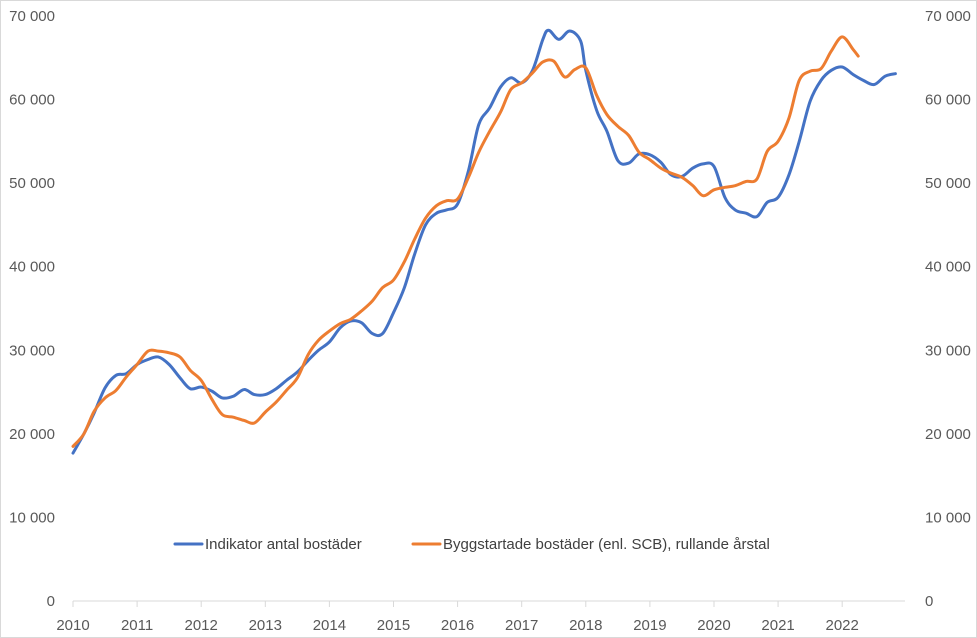 The width and height of the screenshot is (977, 638). Describe the element at coordinates (32, 350) in the screenshot. I see `y-tick-label: 30 000` at that location.